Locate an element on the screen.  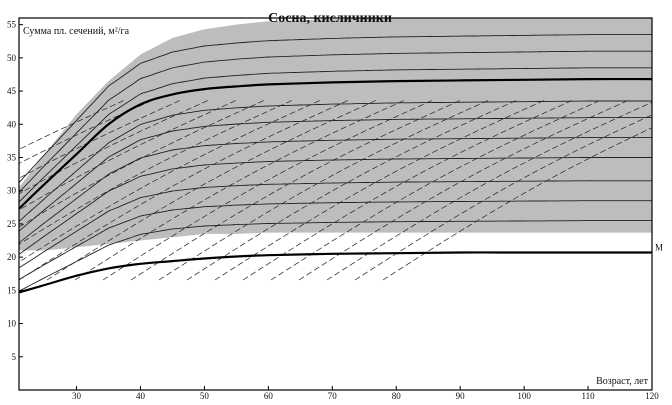
x-tick-label: 100 is located at coordinates (524, 396).